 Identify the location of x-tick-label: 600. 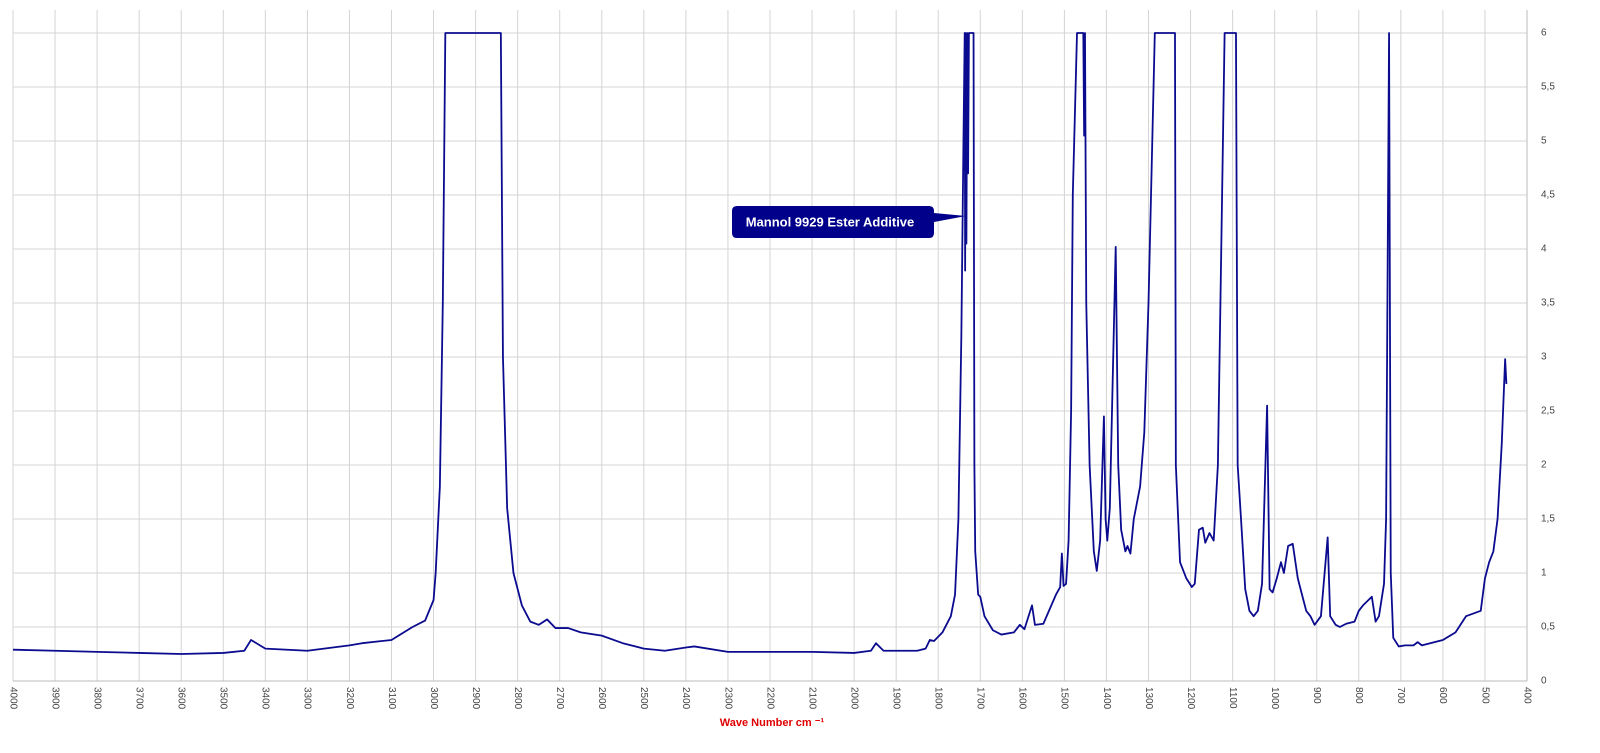
(1442, 695).